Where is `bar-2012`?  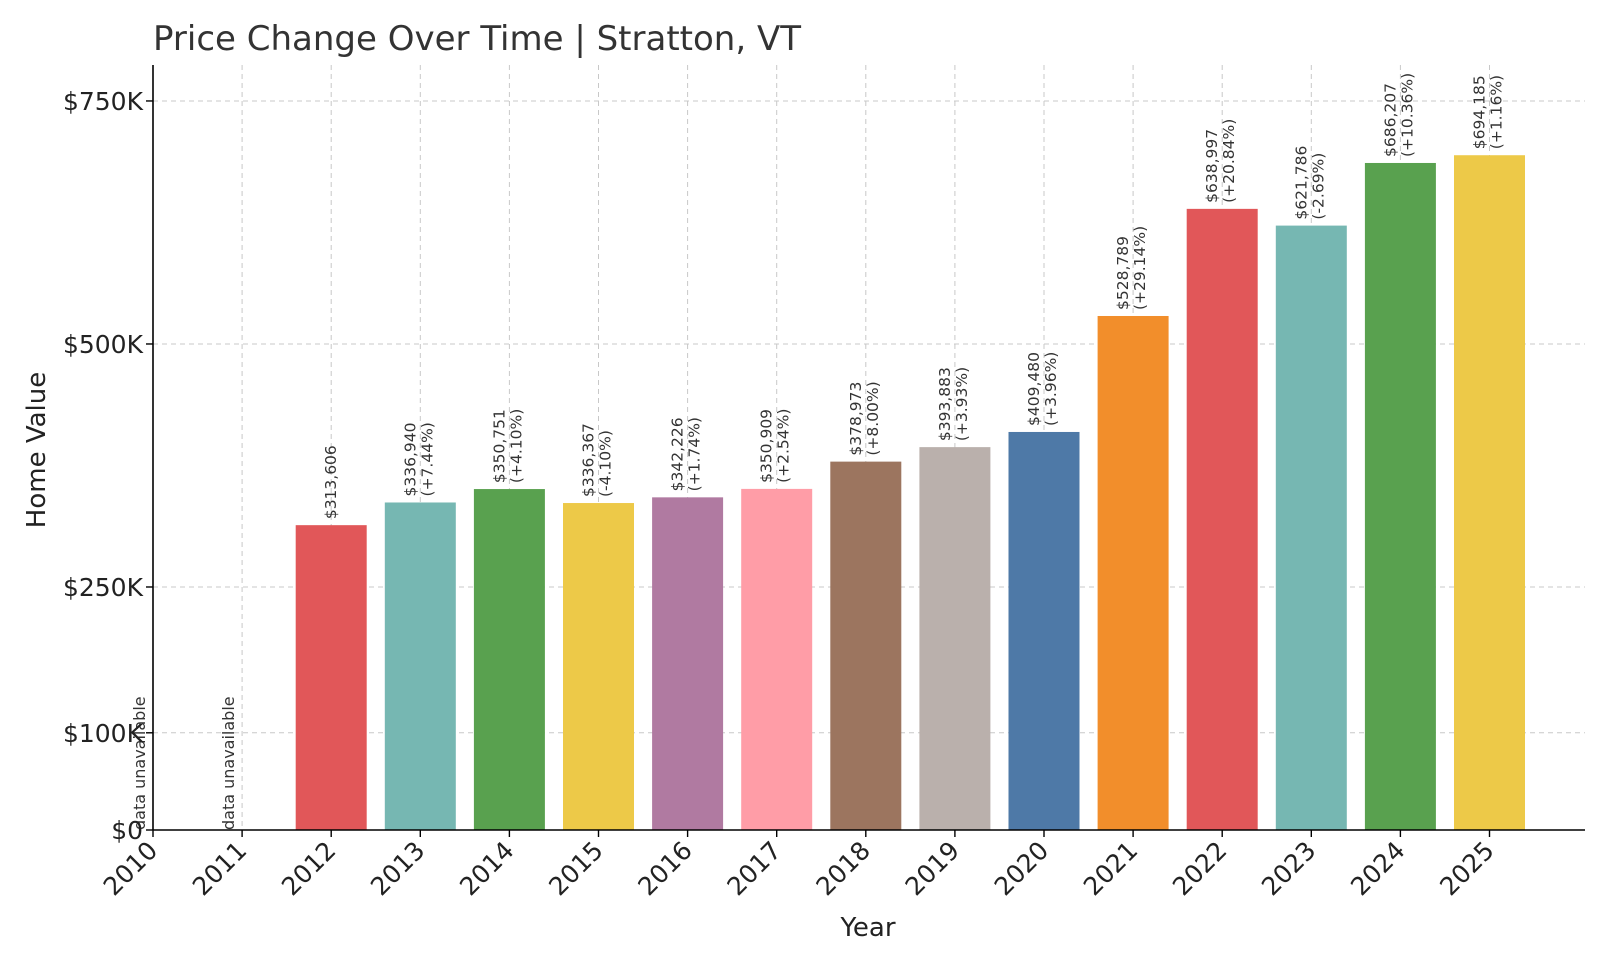 bar-2012 is located at coordinates (331, 677).